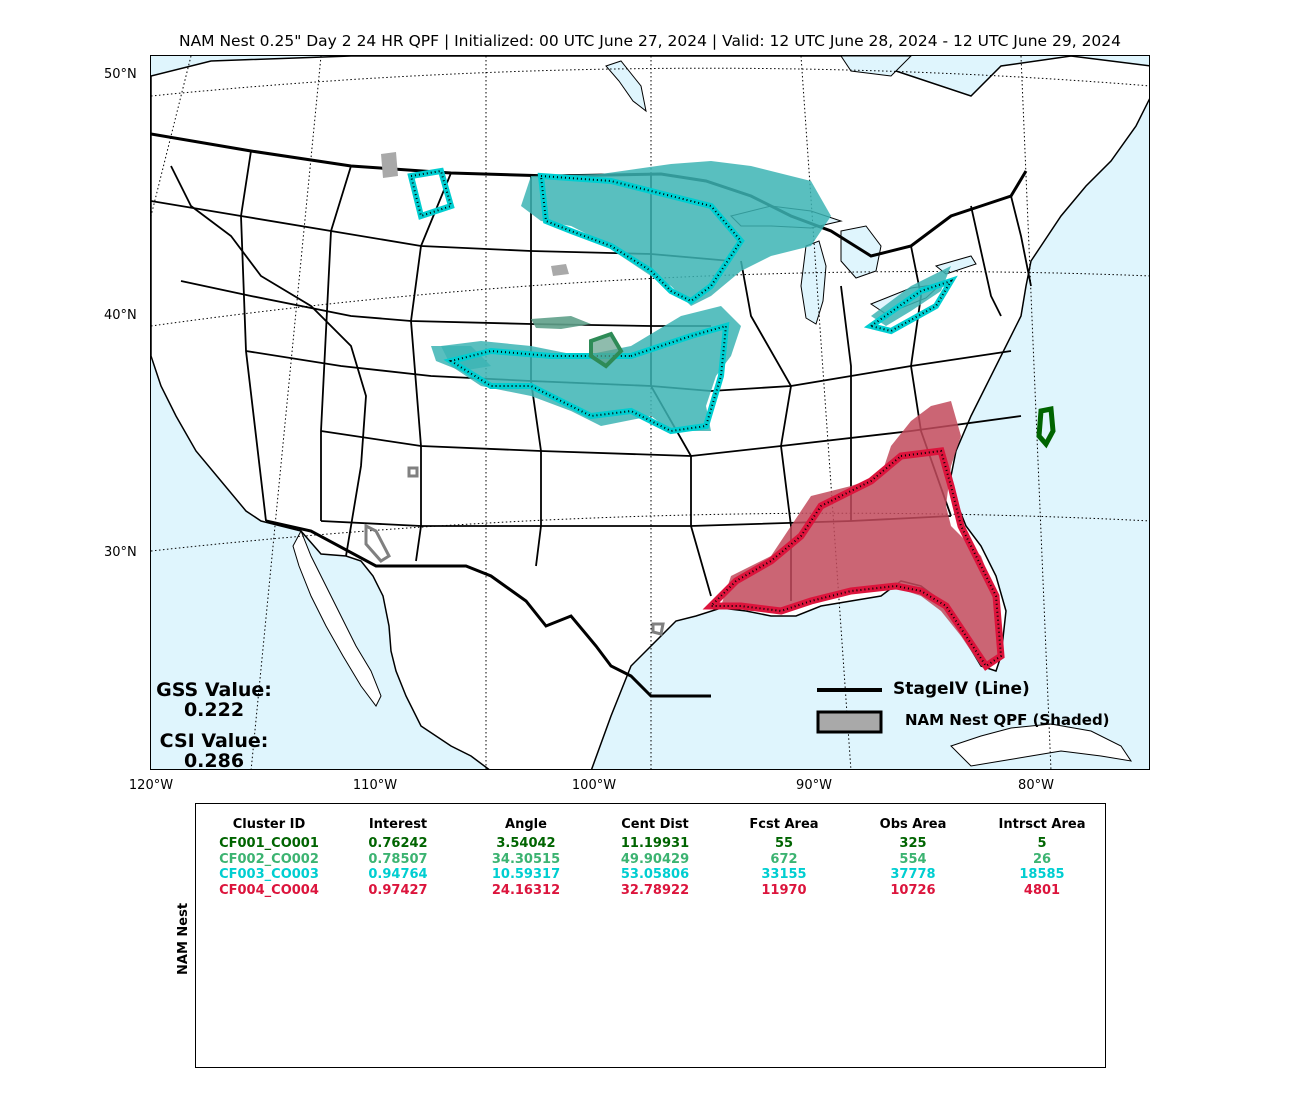 This screenshot has width=1300, height=1100. I want to click on lat-label-30: 30°N, so click(120, 552).